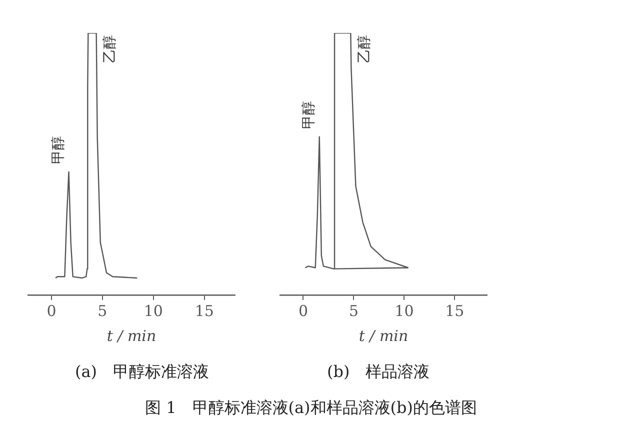  I want to click on text: (b) 样品溶液, so click(378, 372).